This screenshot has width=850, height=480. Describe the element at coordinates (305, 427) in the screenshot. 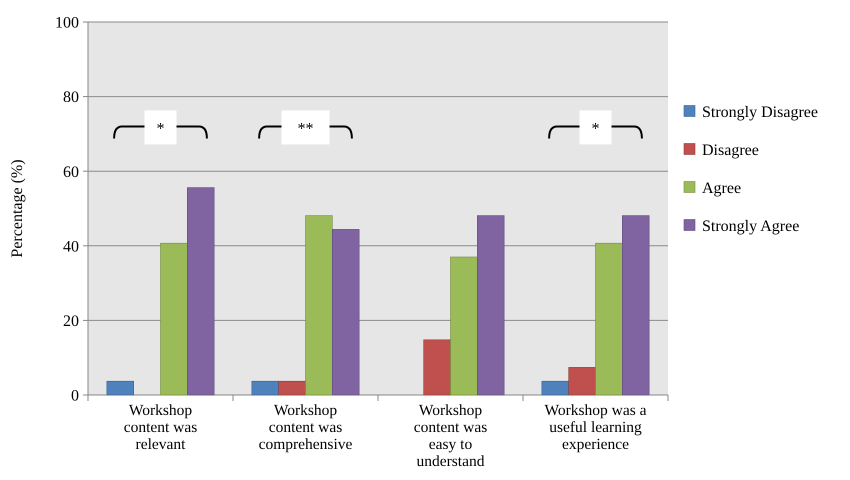

I see `x-tick-label: Workshop content was comprehensive` at that location.